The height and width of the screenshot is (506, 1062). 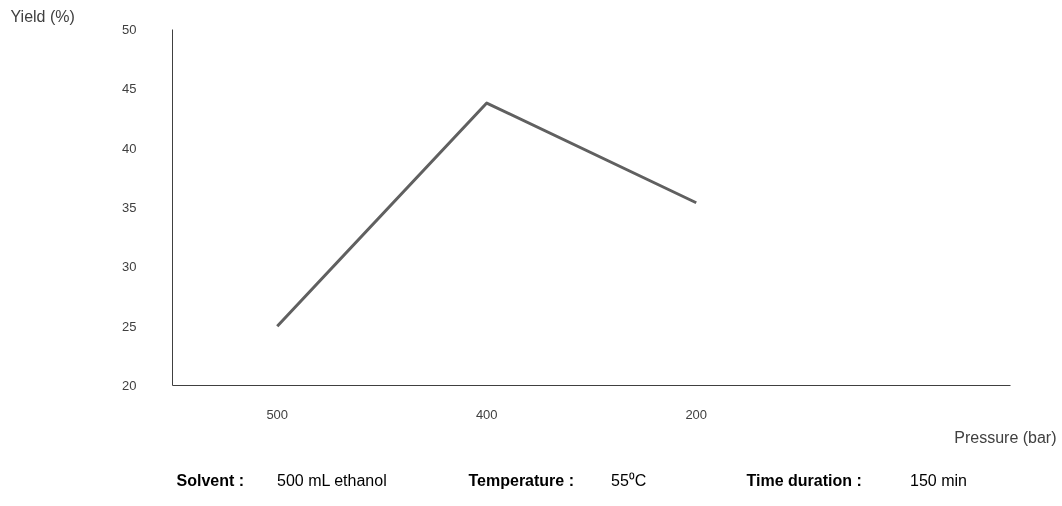 I want to click on y-tick-label: 35, so click(x=129, y=207).